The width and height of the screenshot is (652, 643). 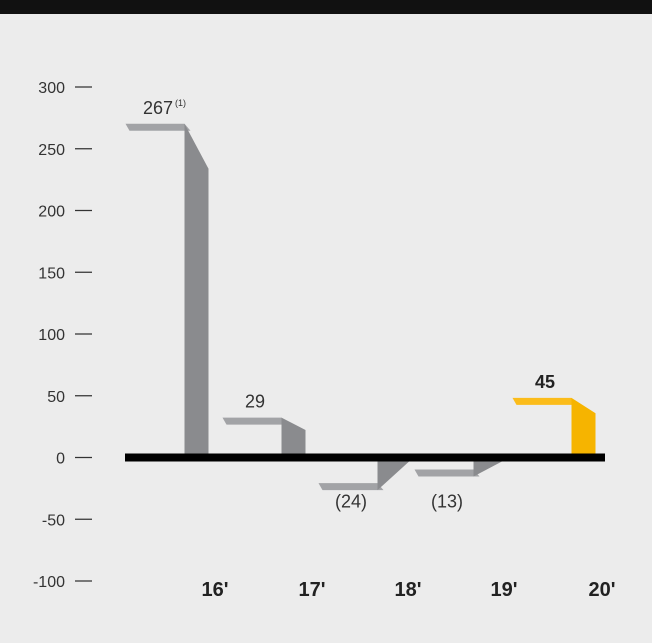 I want to click on zero-line, so click(x=365, y=457).